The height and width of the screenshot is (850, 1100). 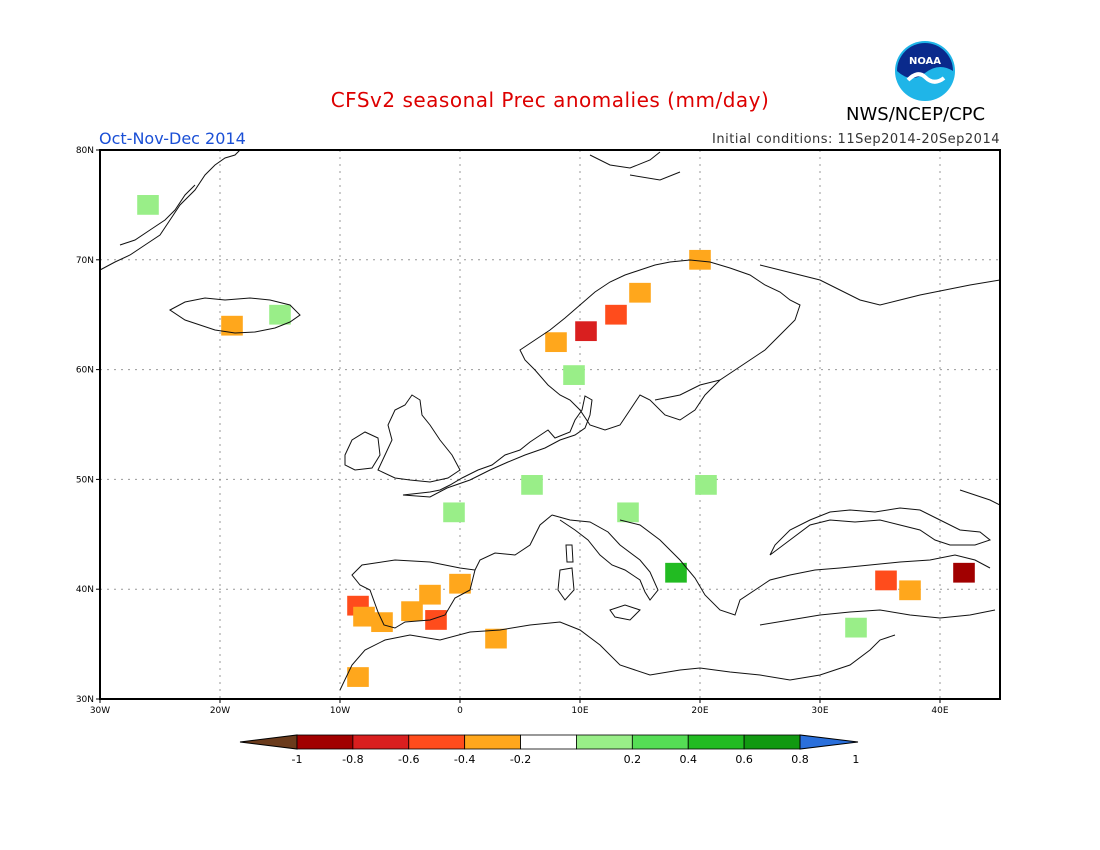 What do you see at coordinates (855, 759) in the screenshot?
I see `colorbar-label: 1` at bounding box center [855, 759].